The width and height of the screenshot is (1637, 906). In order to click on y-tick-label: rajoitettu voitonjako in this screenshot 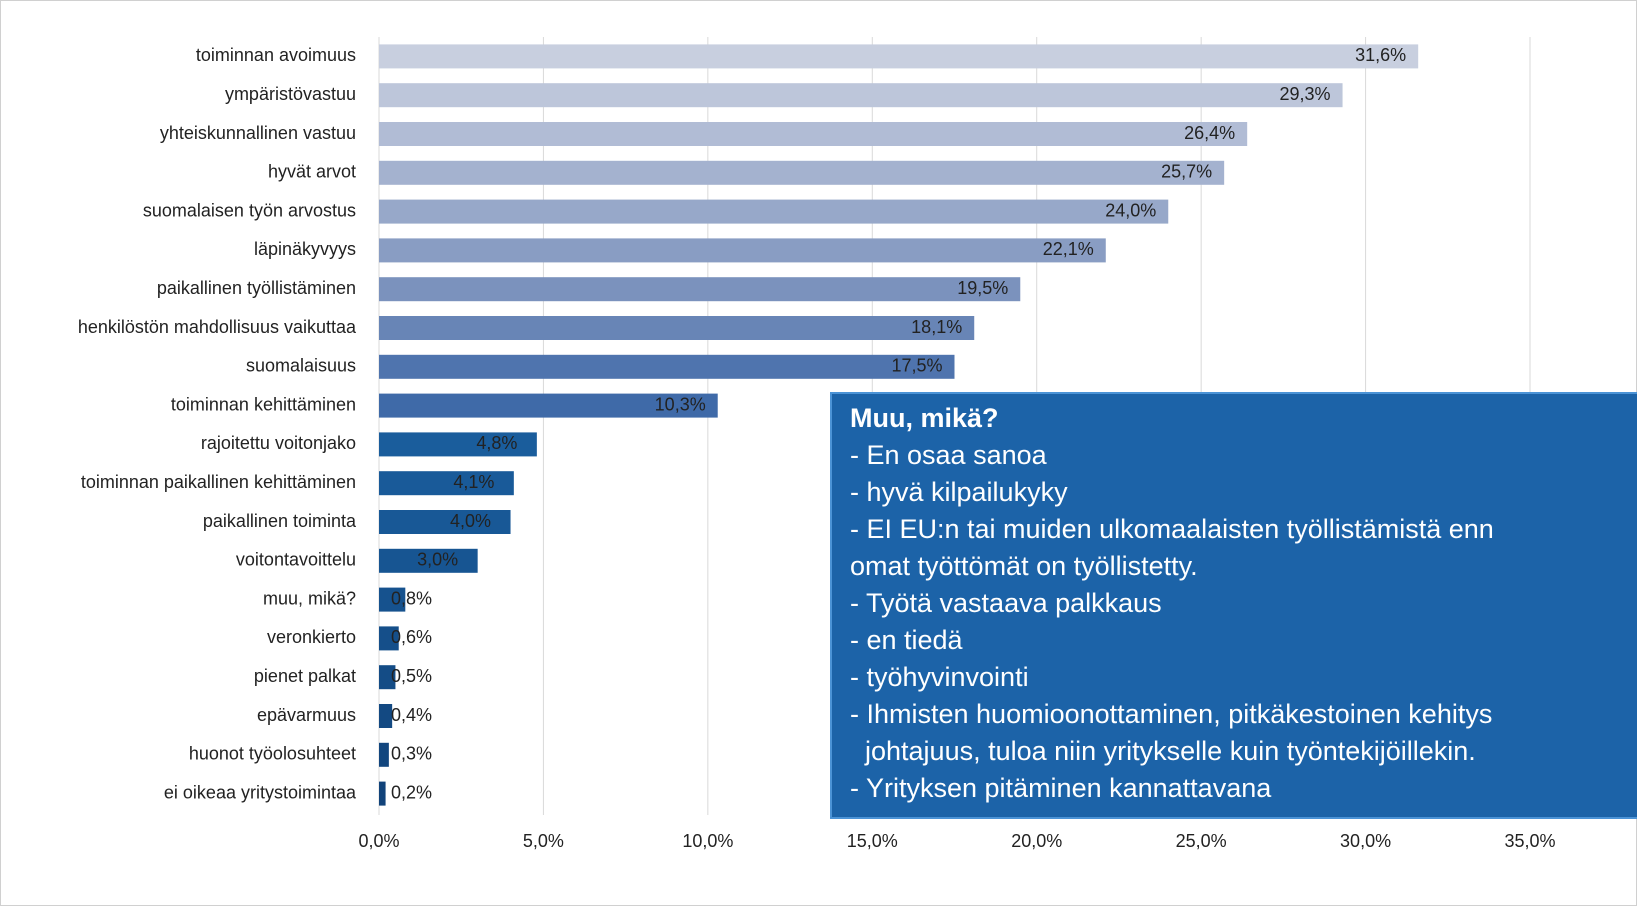, I will do `click(278, 443)`.